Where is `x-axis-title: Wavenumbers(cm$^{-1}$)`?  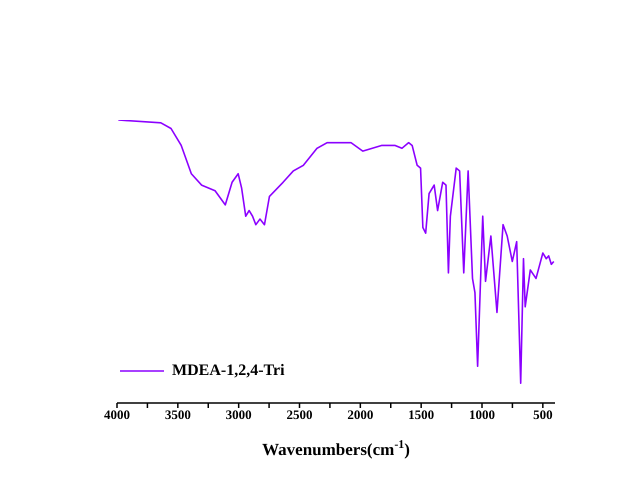
x-axis-title: Wavenumbers(cm$^{-1}$) is located at coordinates (336, 448).